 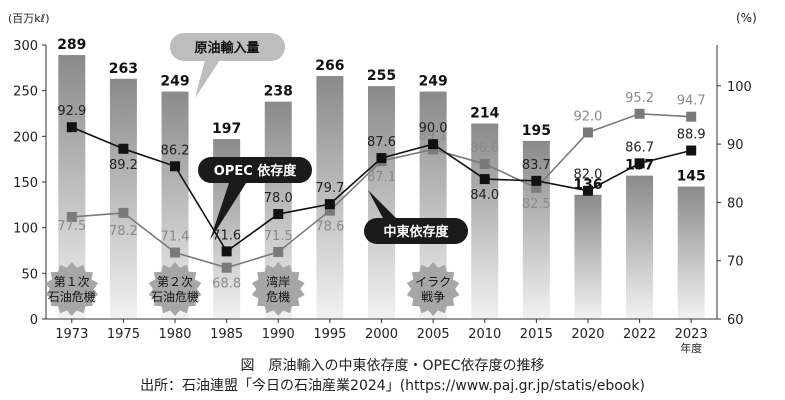 What do you see at coordinates (175, 237) in the screenshot?
I see `series-value-label: 71.4` at bounding box center [175, 237].